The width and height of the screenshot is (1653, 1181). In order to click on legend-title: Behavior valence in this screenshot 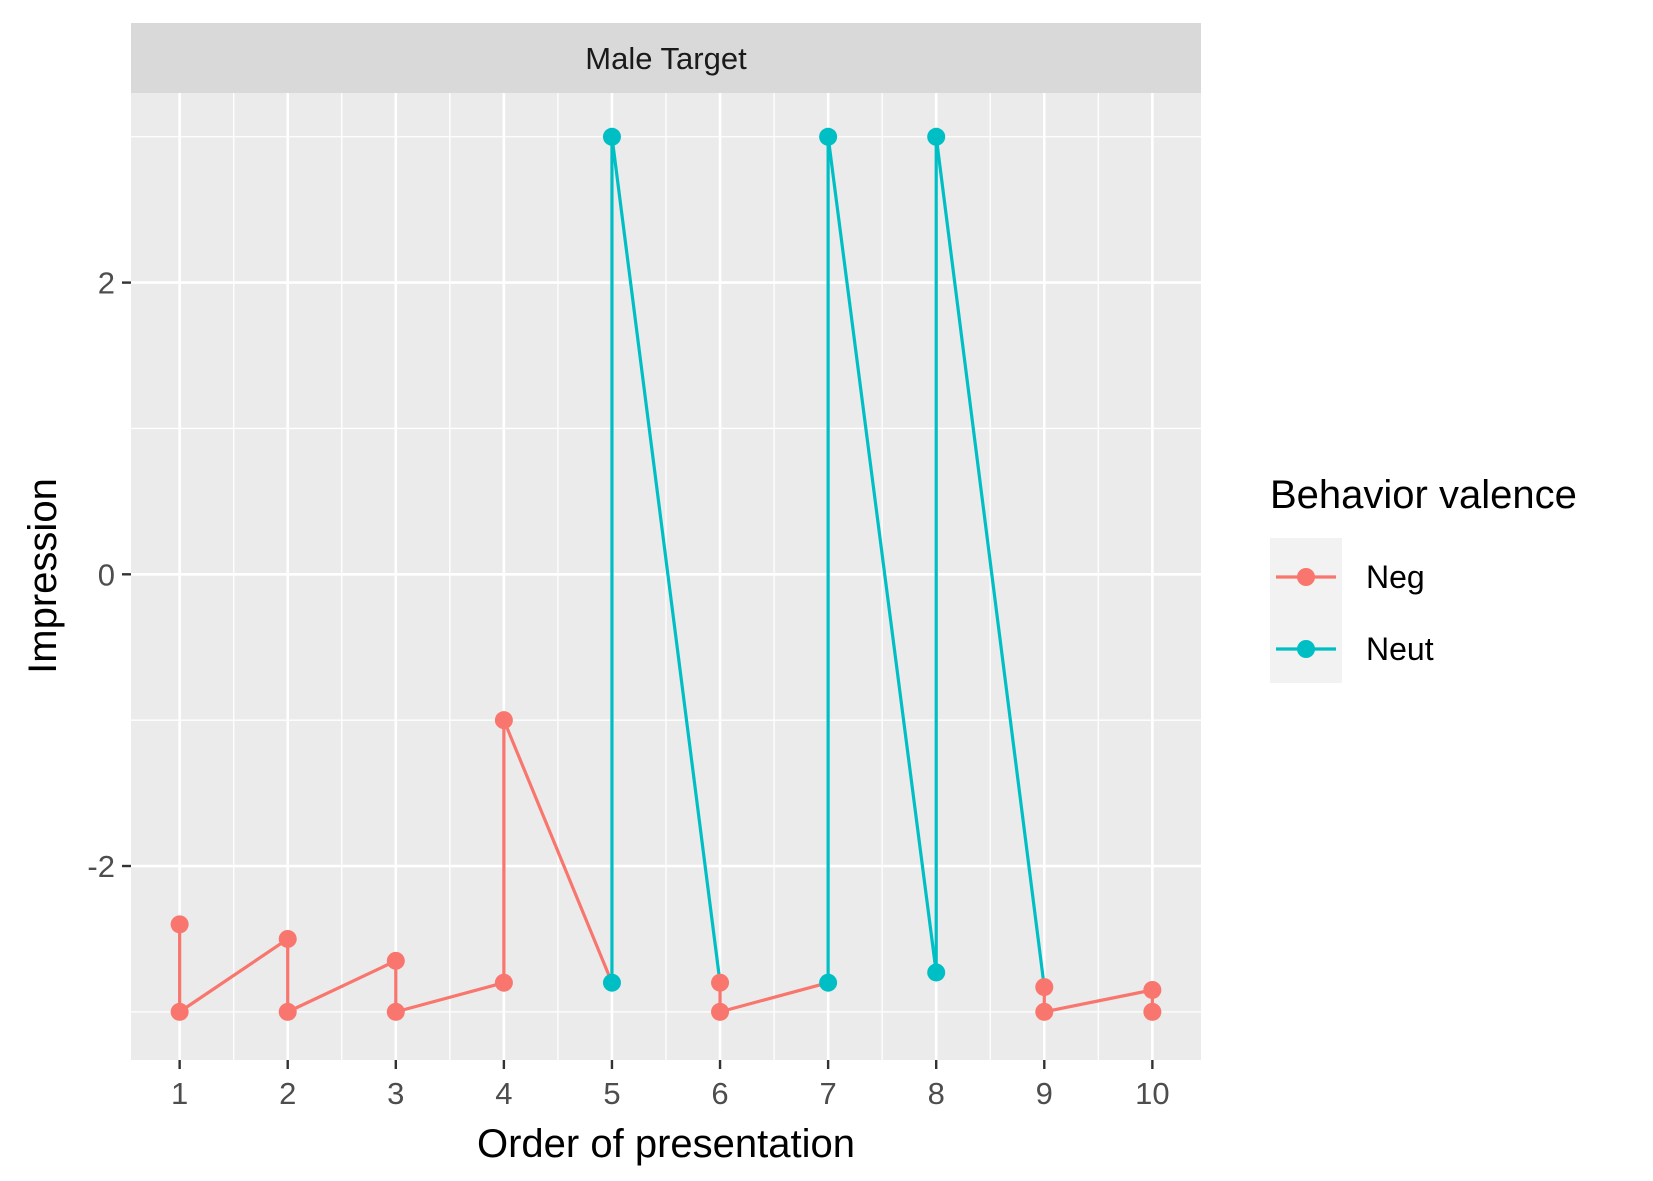, I will do `click(1423, 495)`.